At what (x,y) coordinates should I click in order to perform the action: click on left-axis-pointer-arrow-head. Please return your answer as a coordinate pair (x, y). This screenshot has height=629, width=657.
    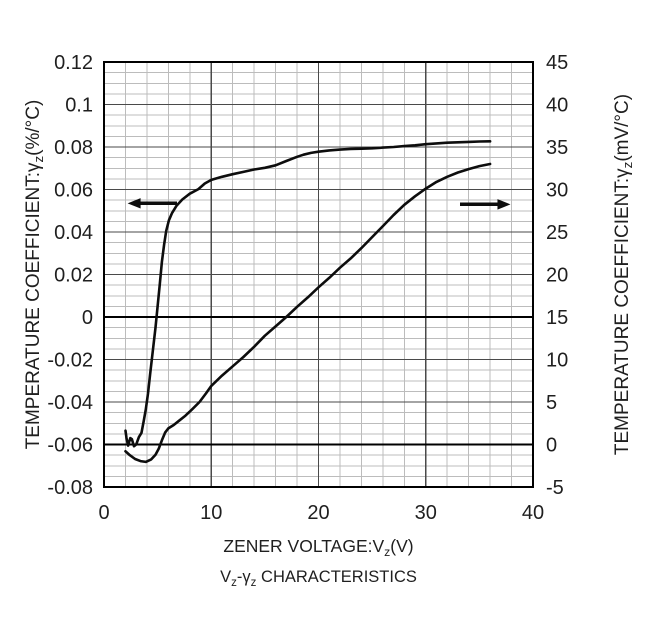
    Looking at the image, I should click on (134, 203).